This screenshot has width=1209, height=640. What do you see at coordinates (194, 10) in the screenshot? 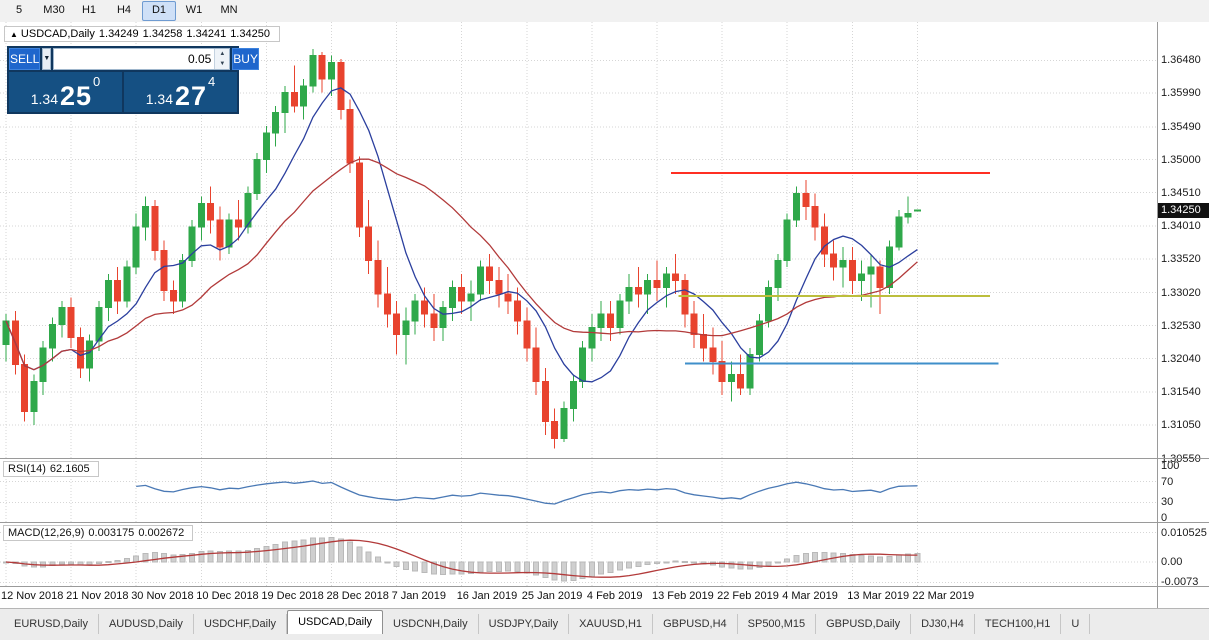
I see `timeframe-button-w1: W1` at bounding box center [194, 10].